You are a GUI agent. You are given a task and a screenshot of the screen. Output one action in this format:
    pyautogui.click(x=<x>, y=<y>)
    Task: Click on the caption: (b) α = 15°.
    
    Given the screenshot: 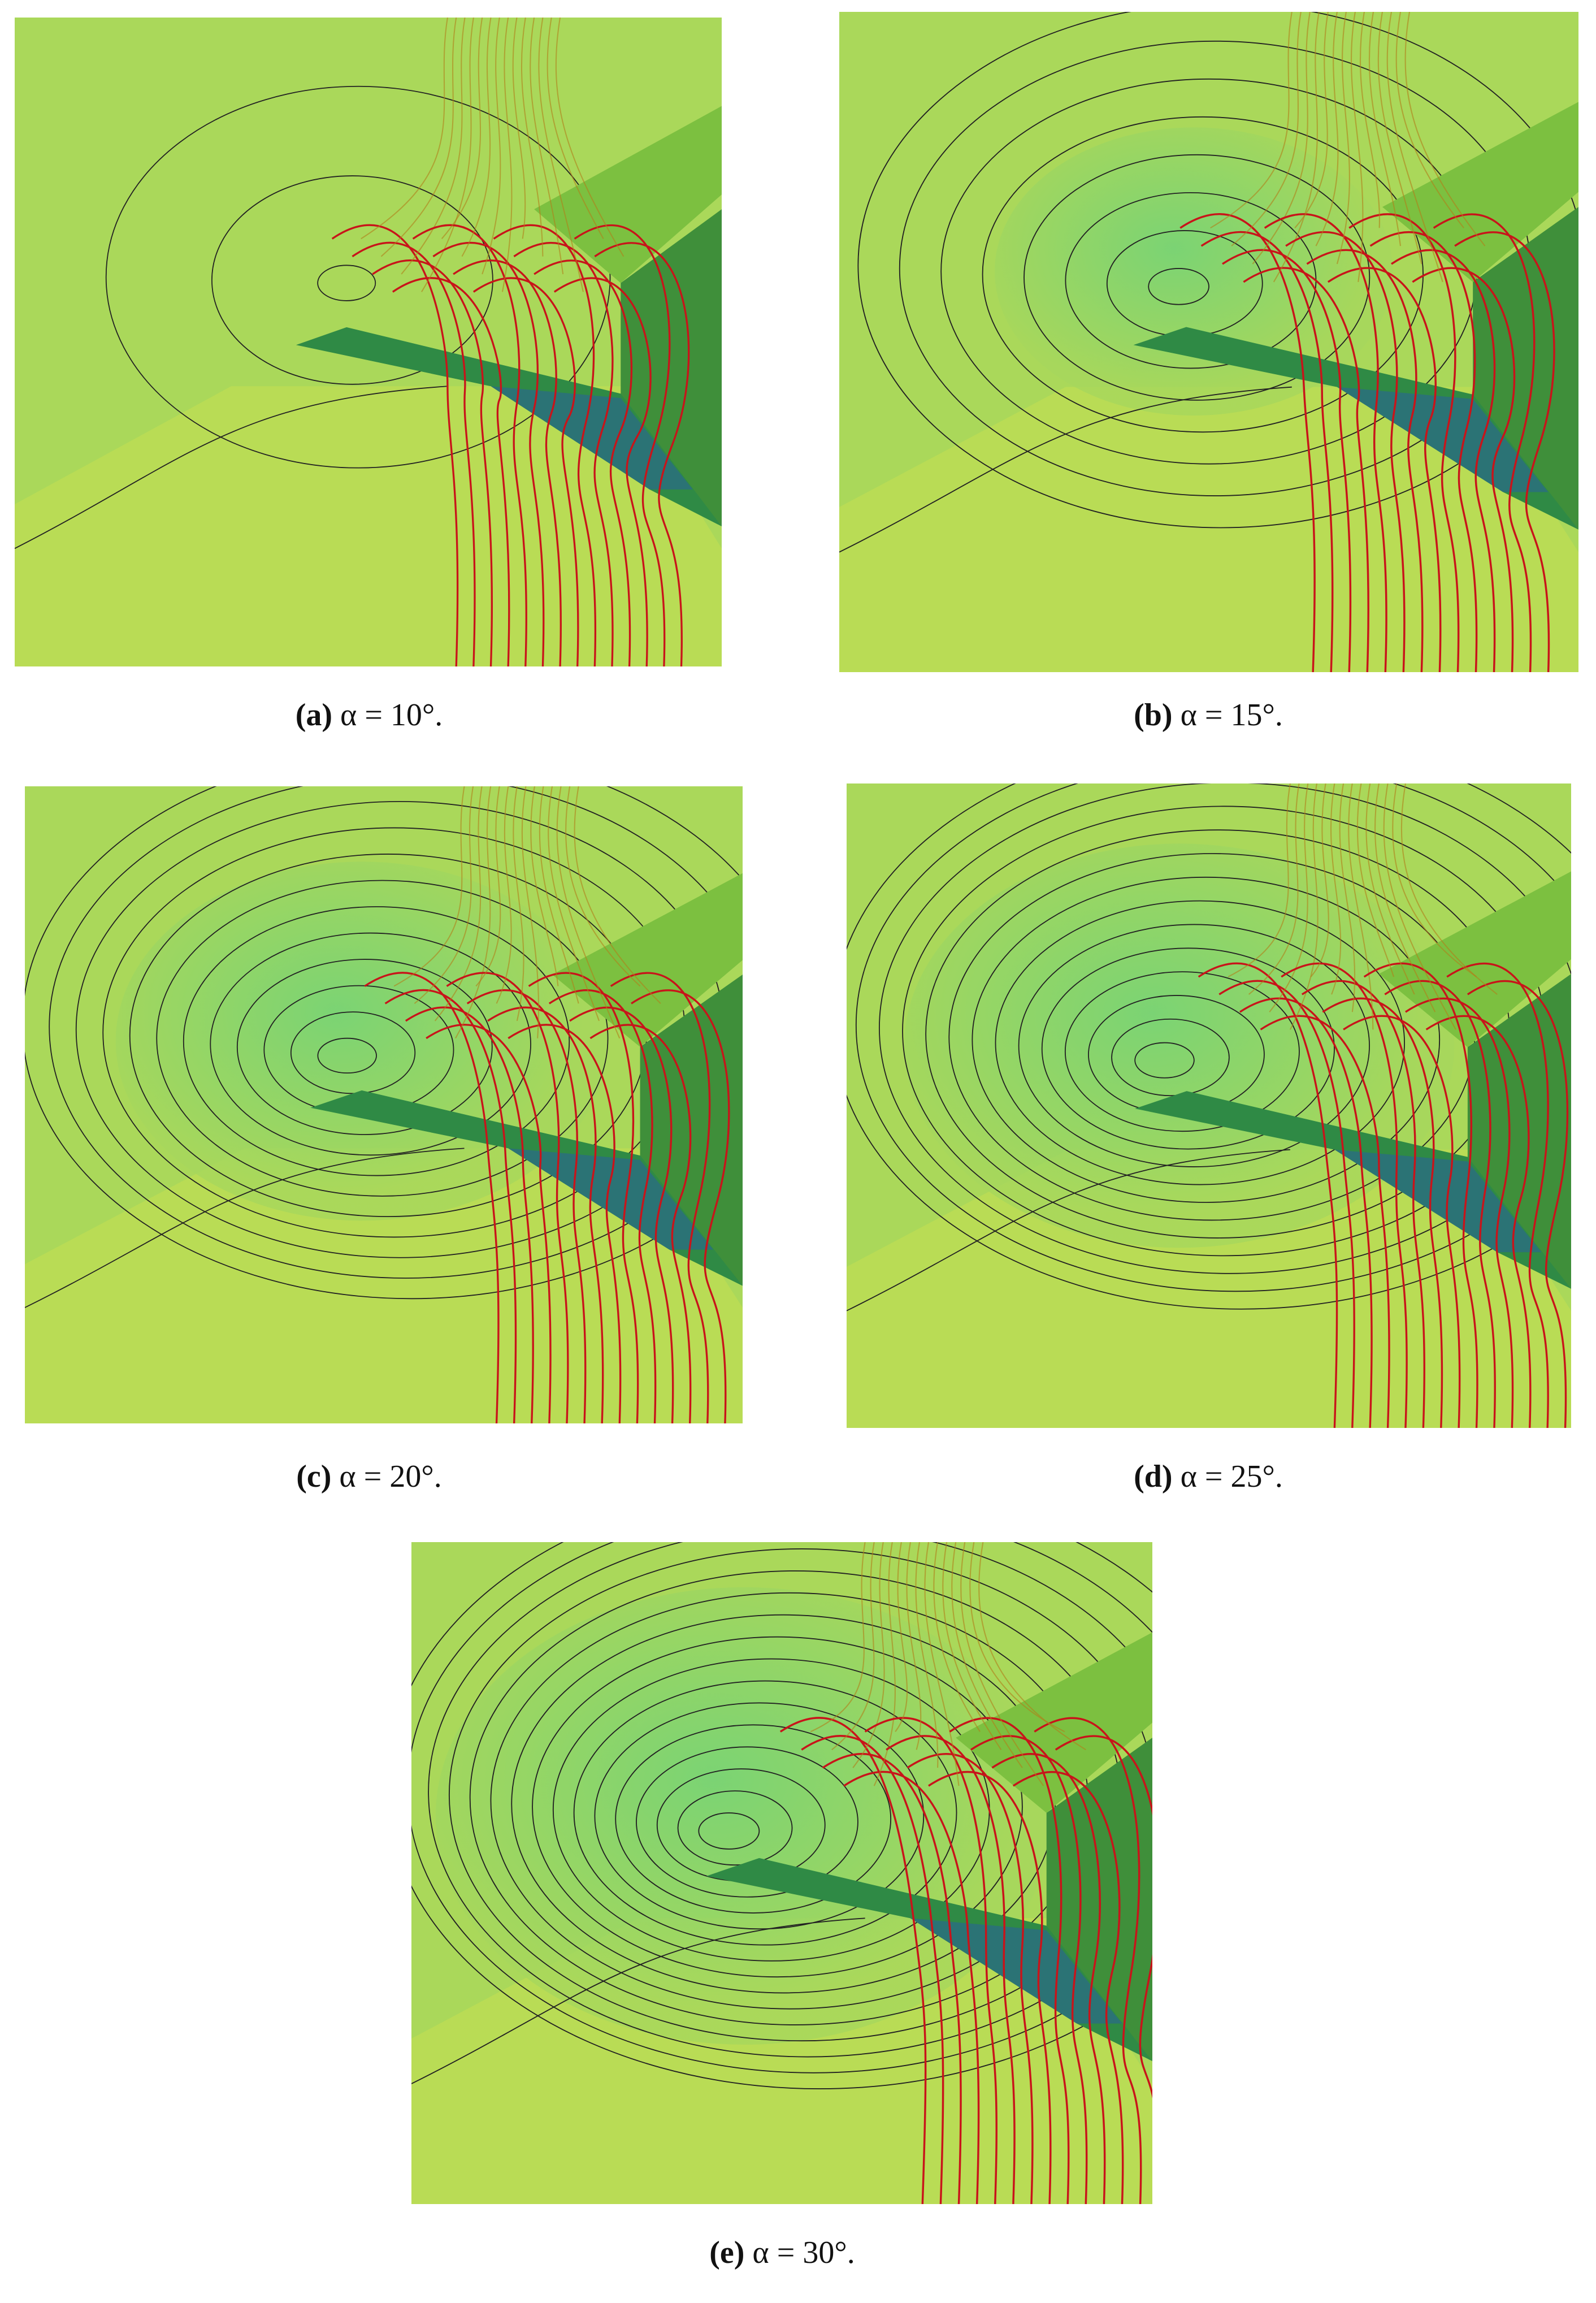 What is the action you would take?
    pyautogui.click(x=1208, y=715)
    